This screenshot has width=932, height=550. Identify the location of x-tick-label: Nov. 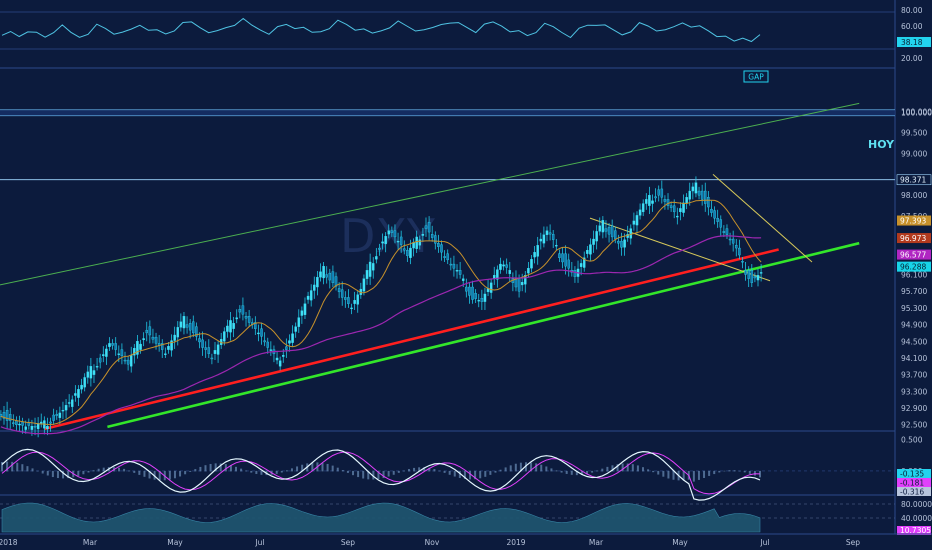
(432, 542).